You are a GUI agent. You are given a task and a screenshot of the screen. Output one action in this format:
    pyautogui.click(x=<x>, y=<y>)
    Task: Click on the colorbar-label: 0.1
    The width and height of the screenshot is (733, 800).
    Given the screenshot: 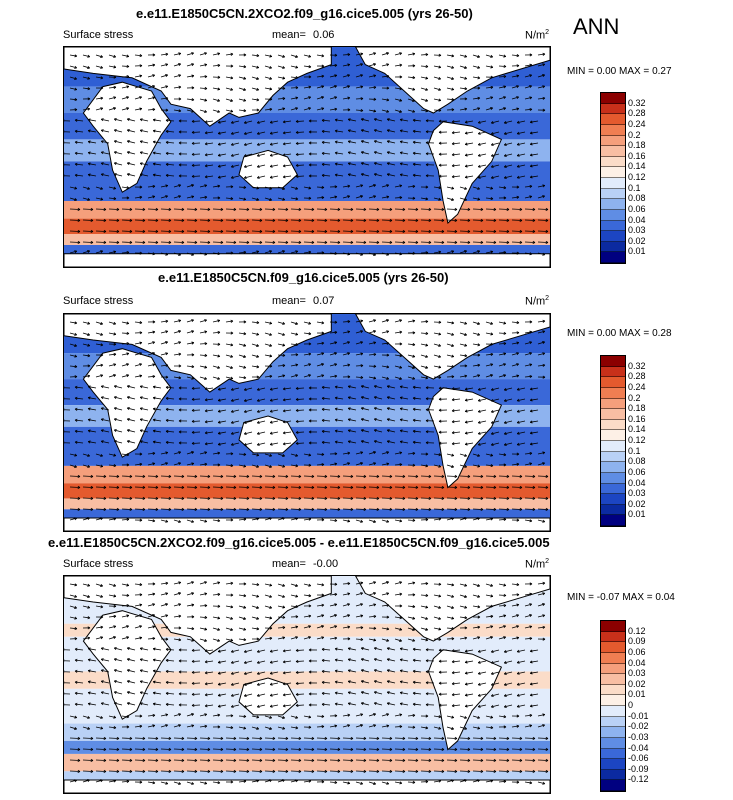 What is the action you would take?
    pyautogui.click(x=634, y=187)
    